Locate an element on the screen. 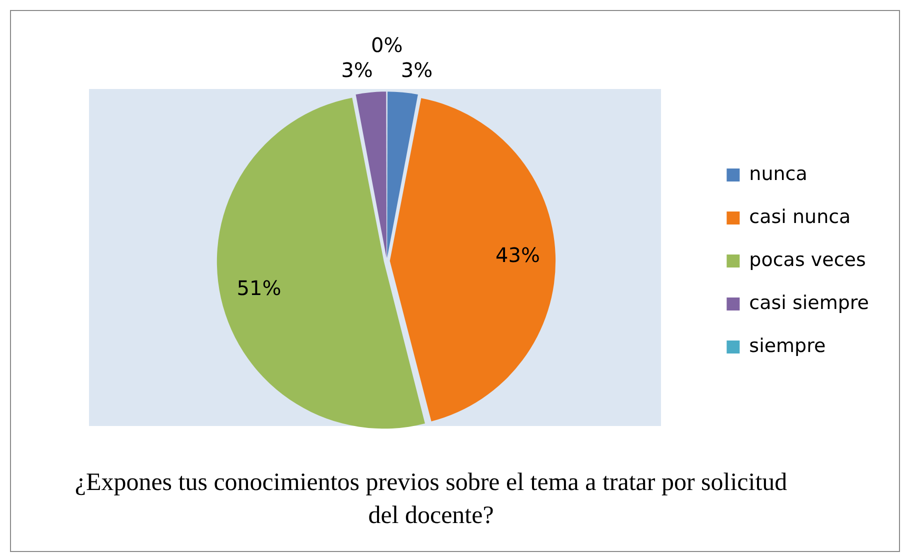 This screenshot has height=555, width=909. legend-label: pocas veces is located at coordinates (807, 259).